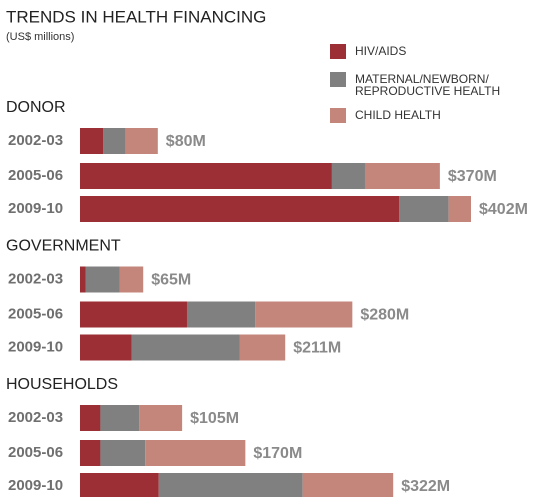 This screenshot has width=542, height=497. What do you see at coordinates (317, 348) in the screenshot?
I see `value-label: $211M` at bounding box center [317, 348].